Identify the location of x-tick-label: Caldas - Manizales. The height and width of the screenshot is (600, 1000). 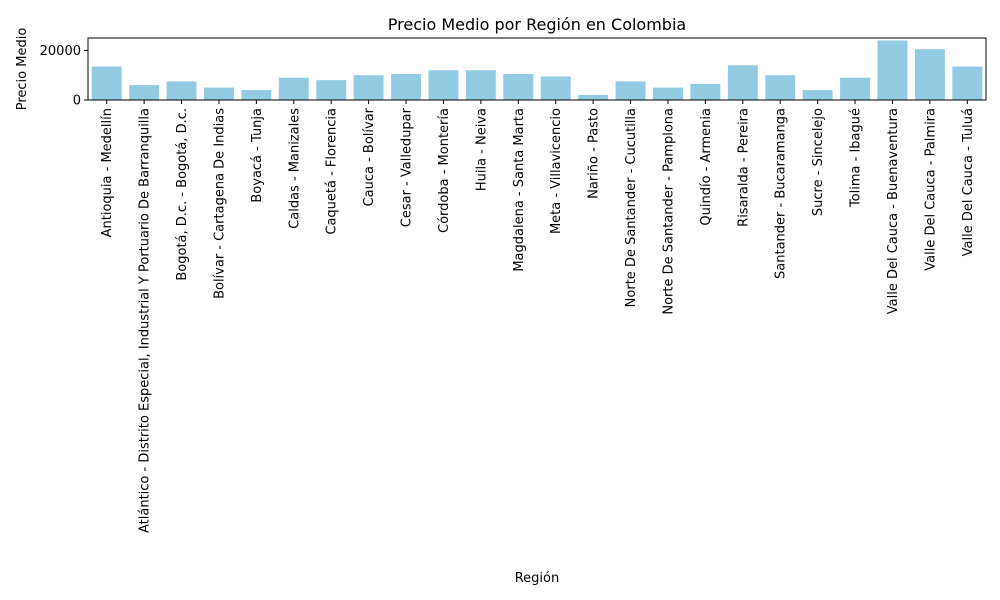
(294, 168).